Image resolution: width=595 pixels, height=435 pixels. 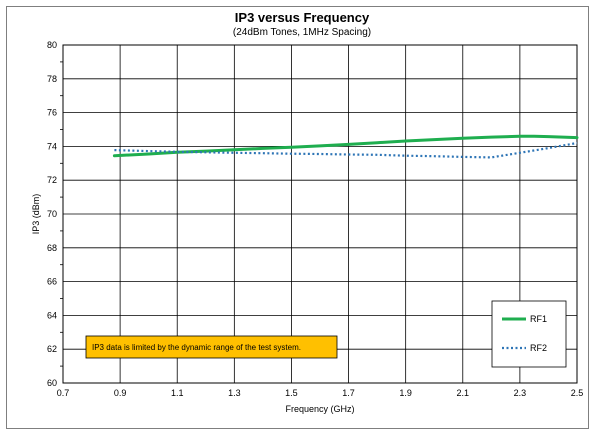 What do you see at coordinates (177, 393) in the screenshot?
I see `x-tick-label: 1.1` at bounding box center [177, 393].